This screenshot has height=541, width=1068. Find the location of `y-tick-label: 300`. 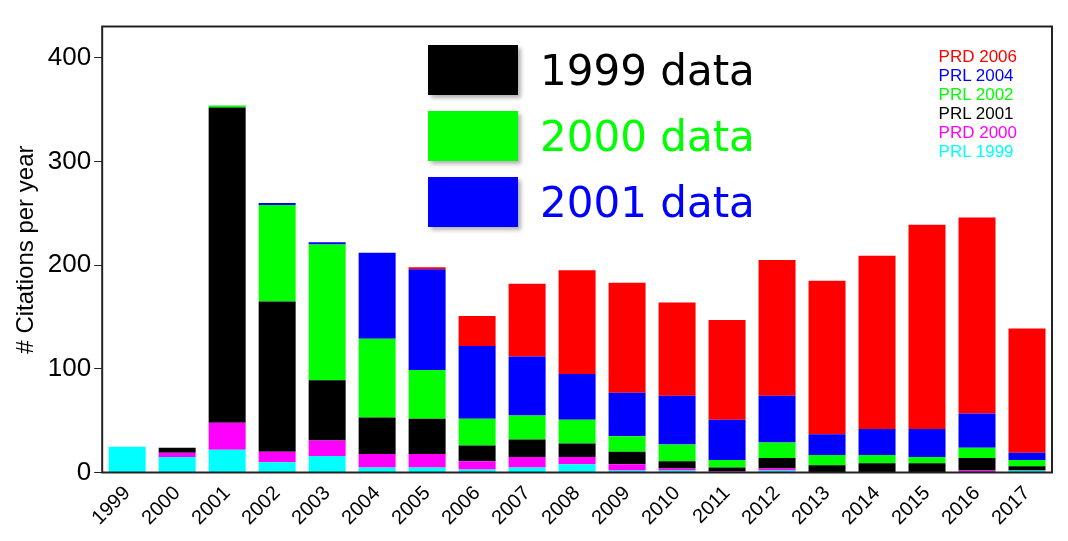

y-tick-label: 300 is located at coordinates (69, 159).